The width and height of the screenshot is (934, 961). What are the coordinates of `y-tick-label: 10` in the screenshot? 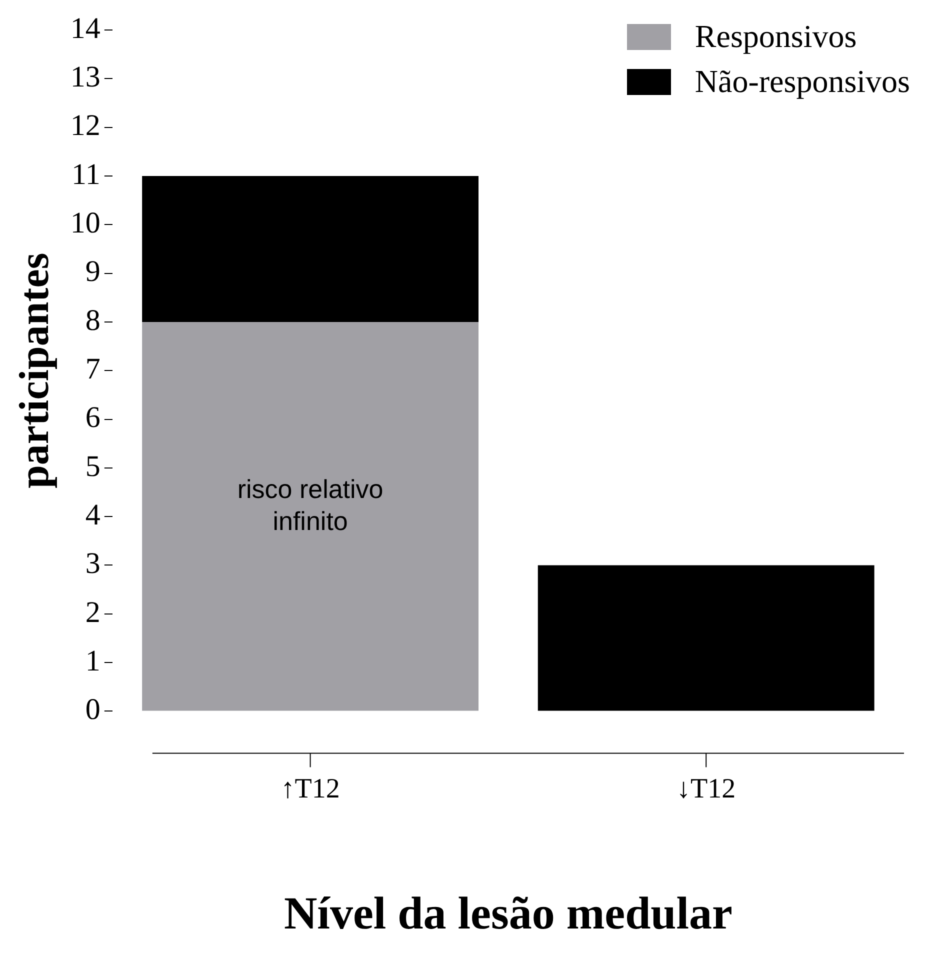 It's located at (85, 223).